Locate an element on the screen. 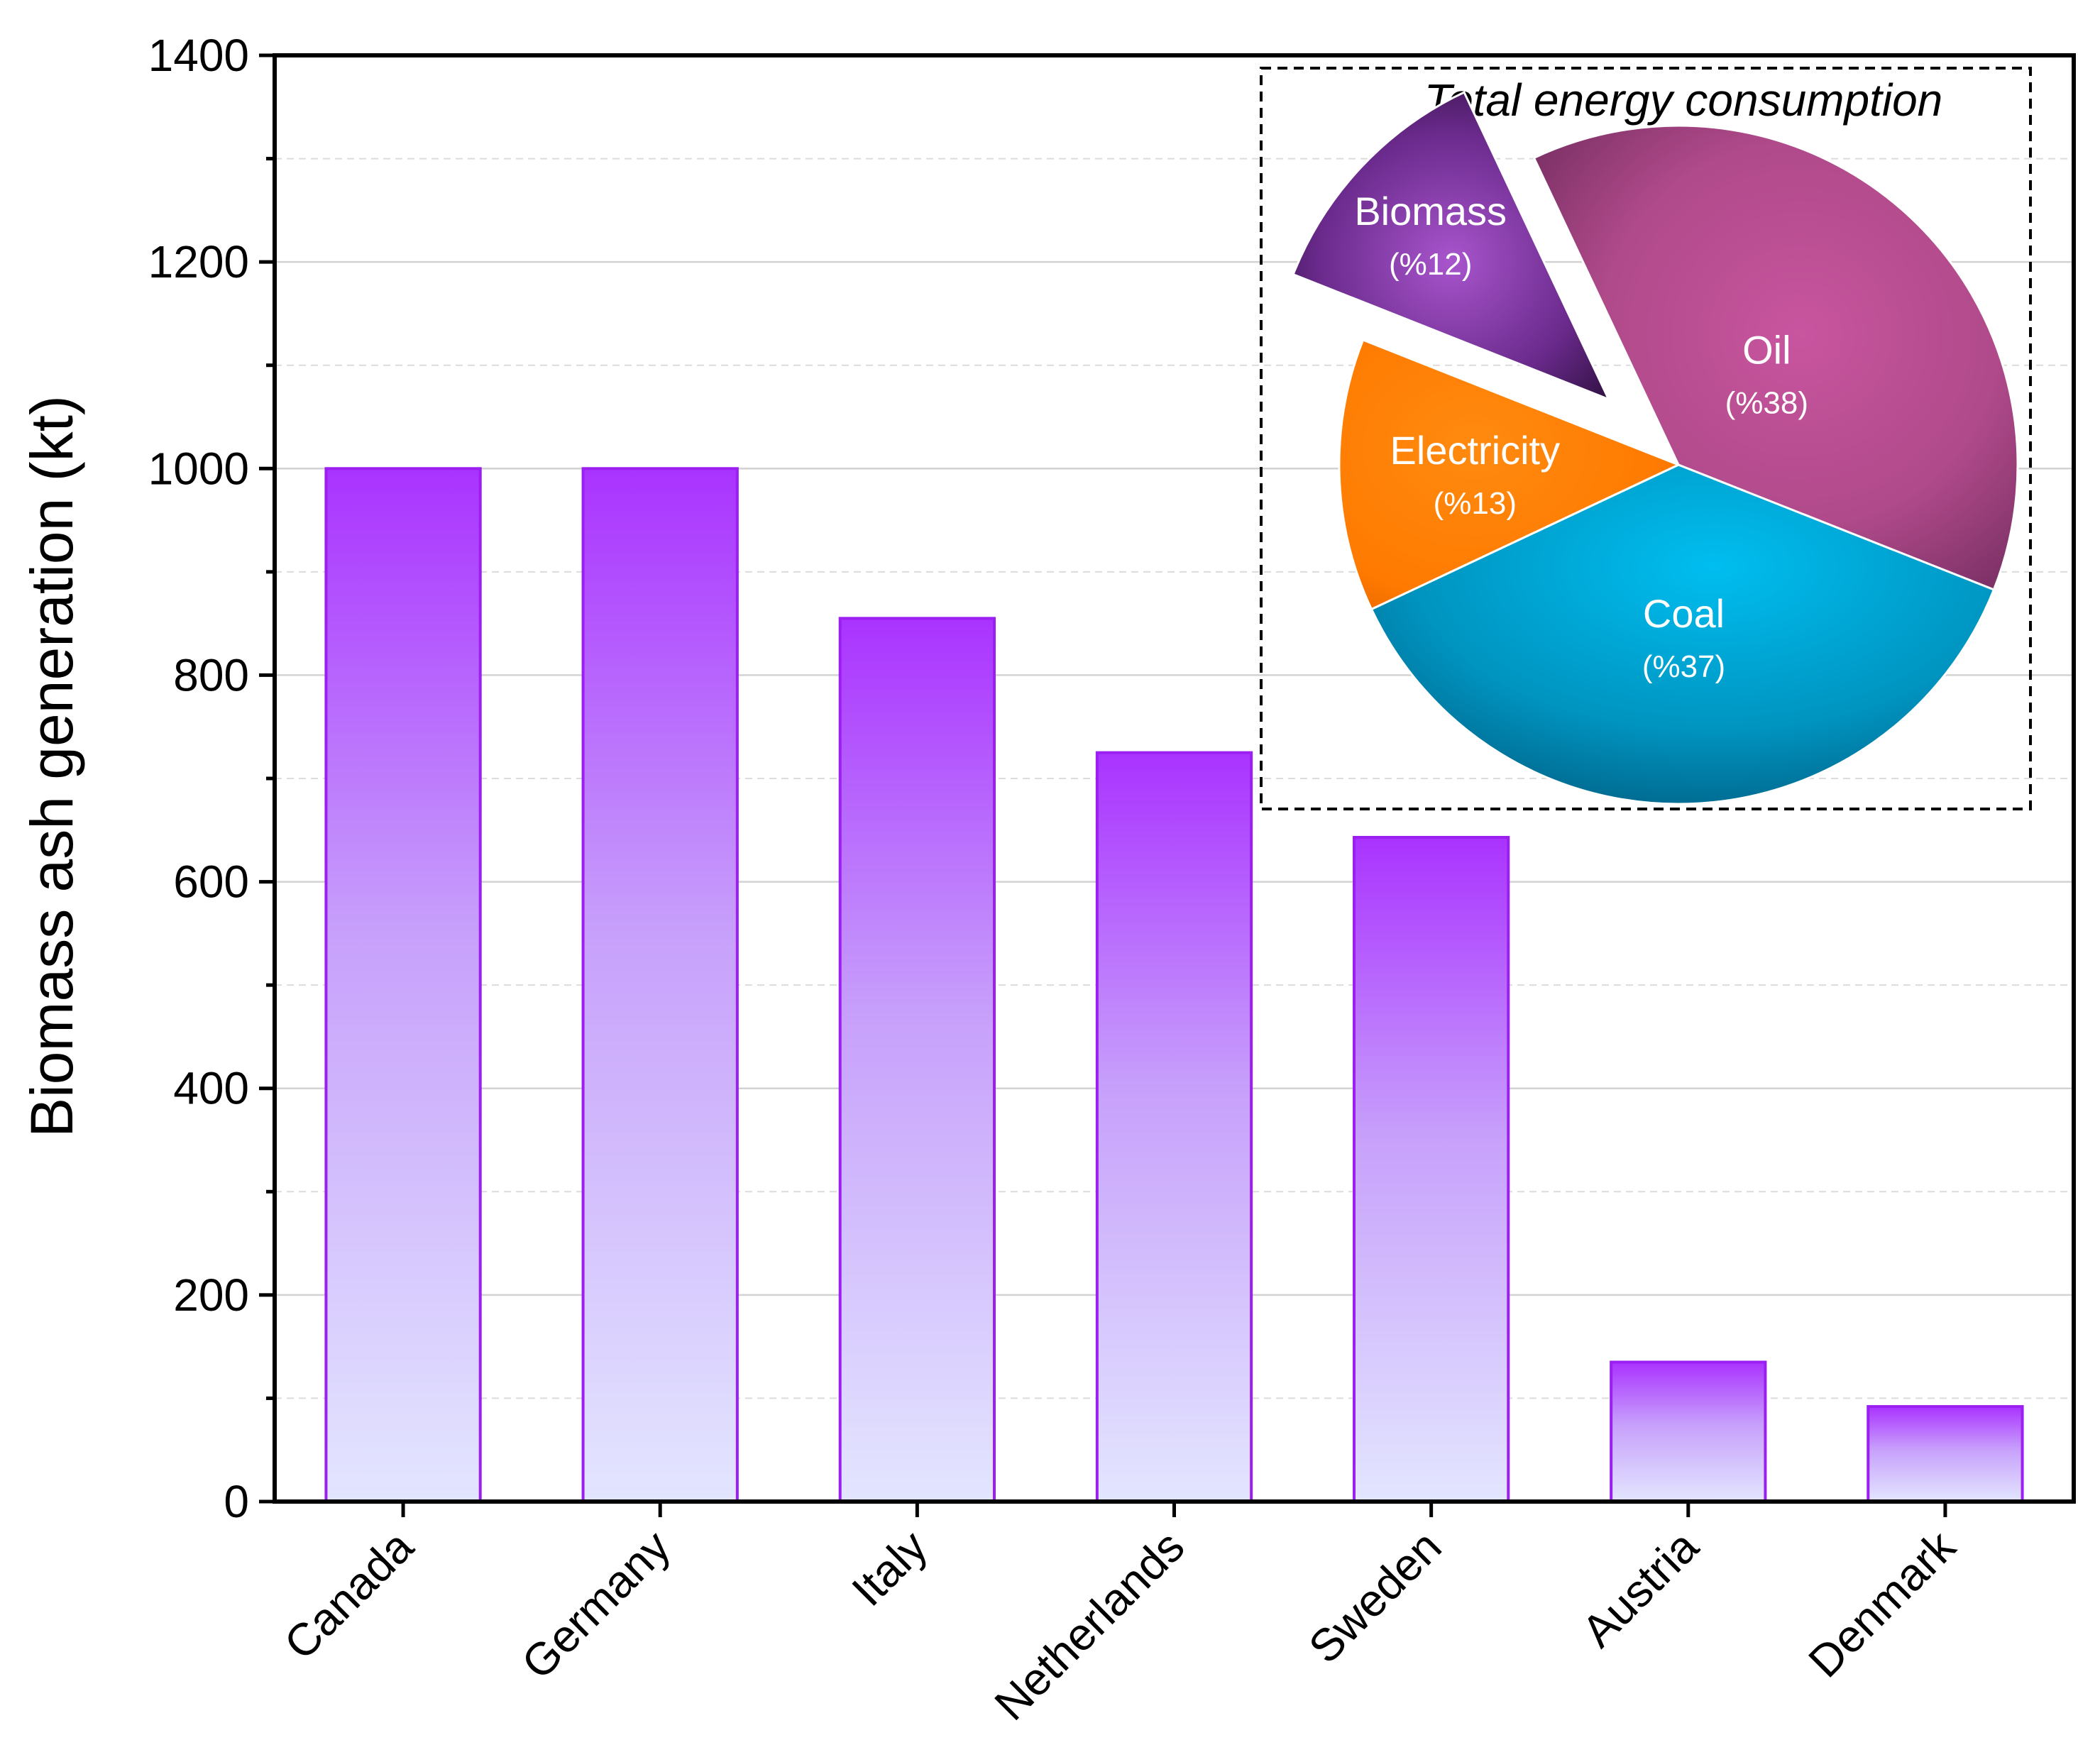 The height and width of the screenshot is (1762, 2100). pie-label-electricity: Electricity is located at coordinates (1475, 450).